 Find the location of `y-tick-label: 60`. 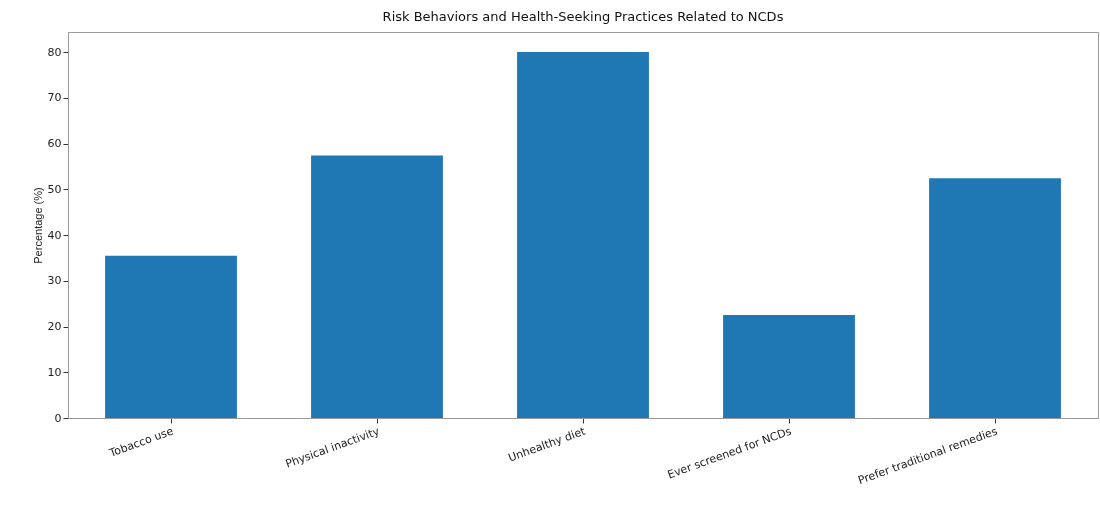

y-tick-label: 60 is located at coordinates (54, 144).